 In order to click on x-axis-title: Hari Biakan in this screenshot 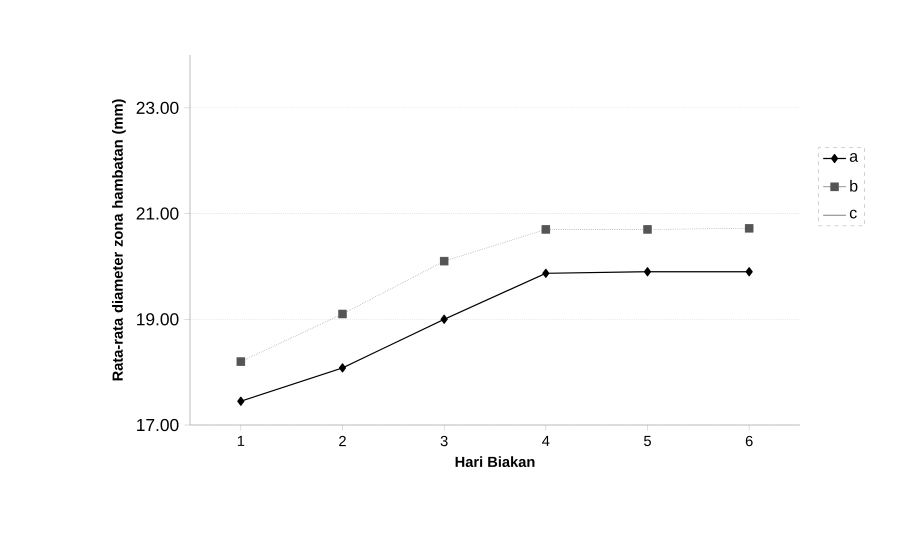, I will do `click(495, 462)`.